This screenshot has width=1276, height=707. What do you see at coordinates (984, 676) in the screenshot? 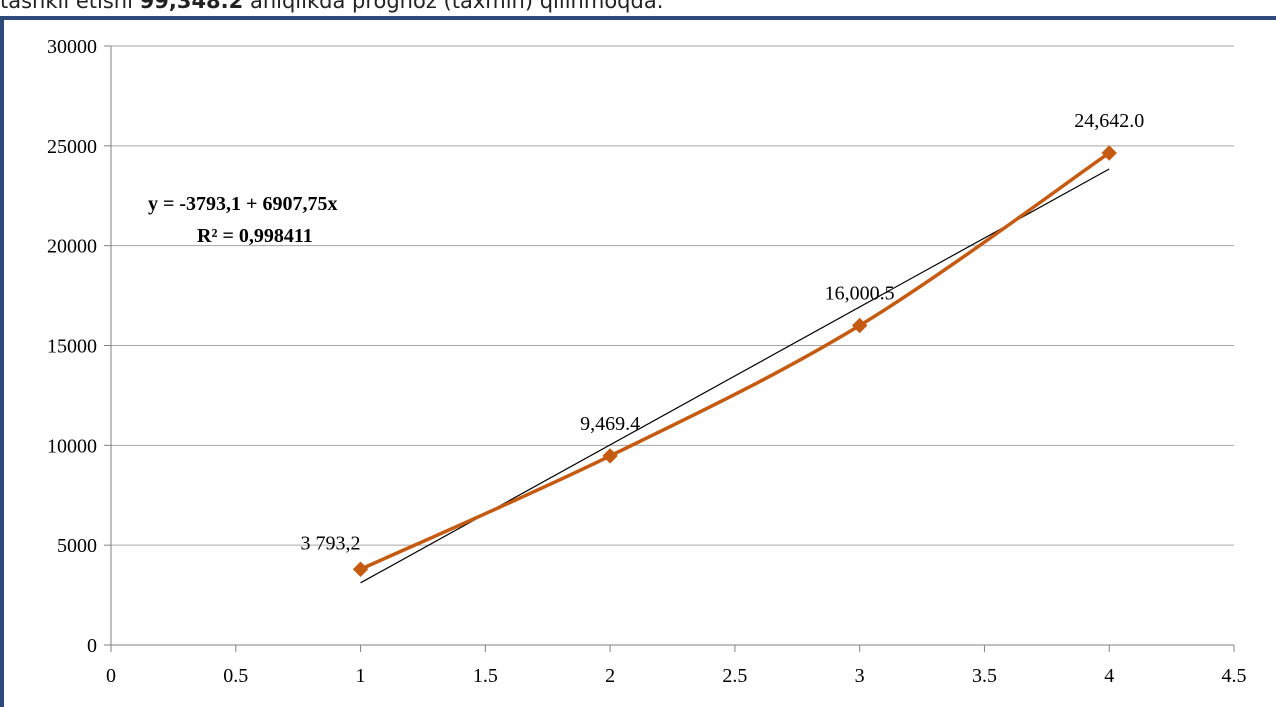
I see `x-tick-label-3.5: 3.5` at bounding box center [984, 676].